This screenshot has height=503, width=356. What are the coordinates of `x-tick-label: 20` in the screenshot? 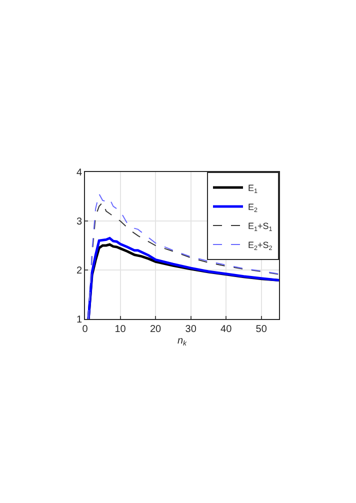 It's located at (156, 329).